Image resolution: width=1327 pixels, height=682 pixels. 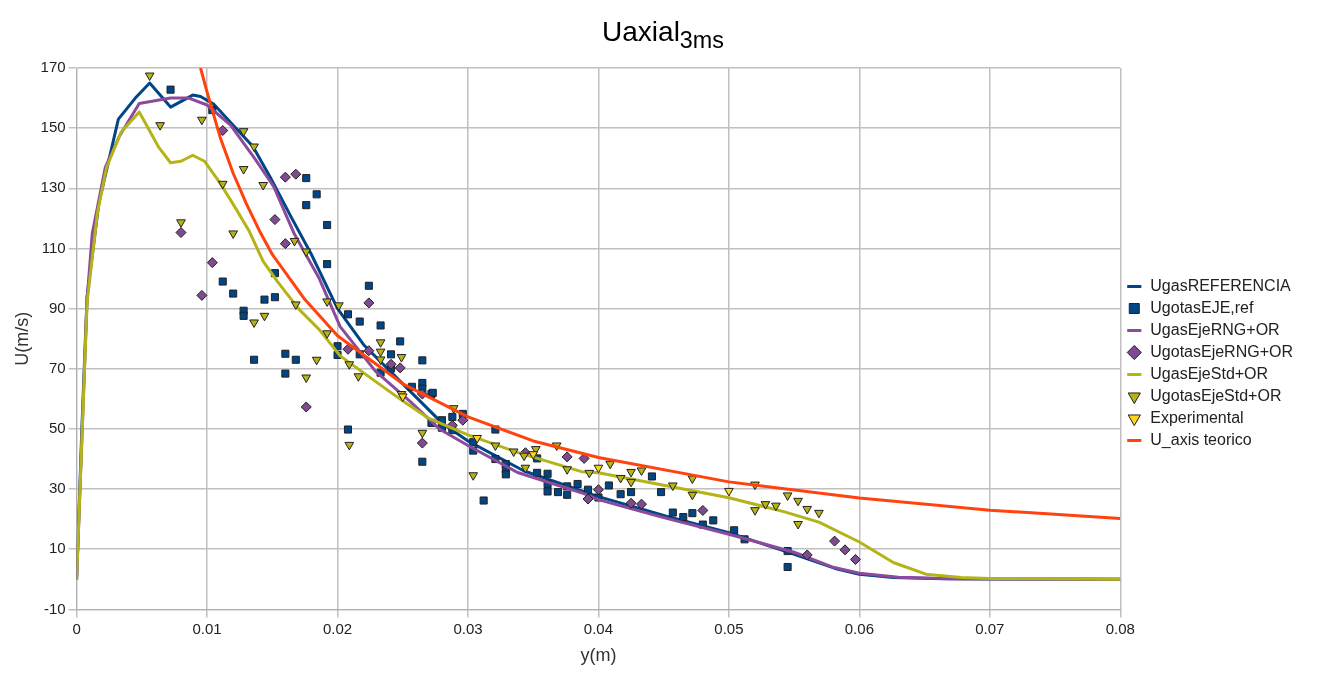 I want to click on y-tick-label: 110, so click(x=53, y=247).